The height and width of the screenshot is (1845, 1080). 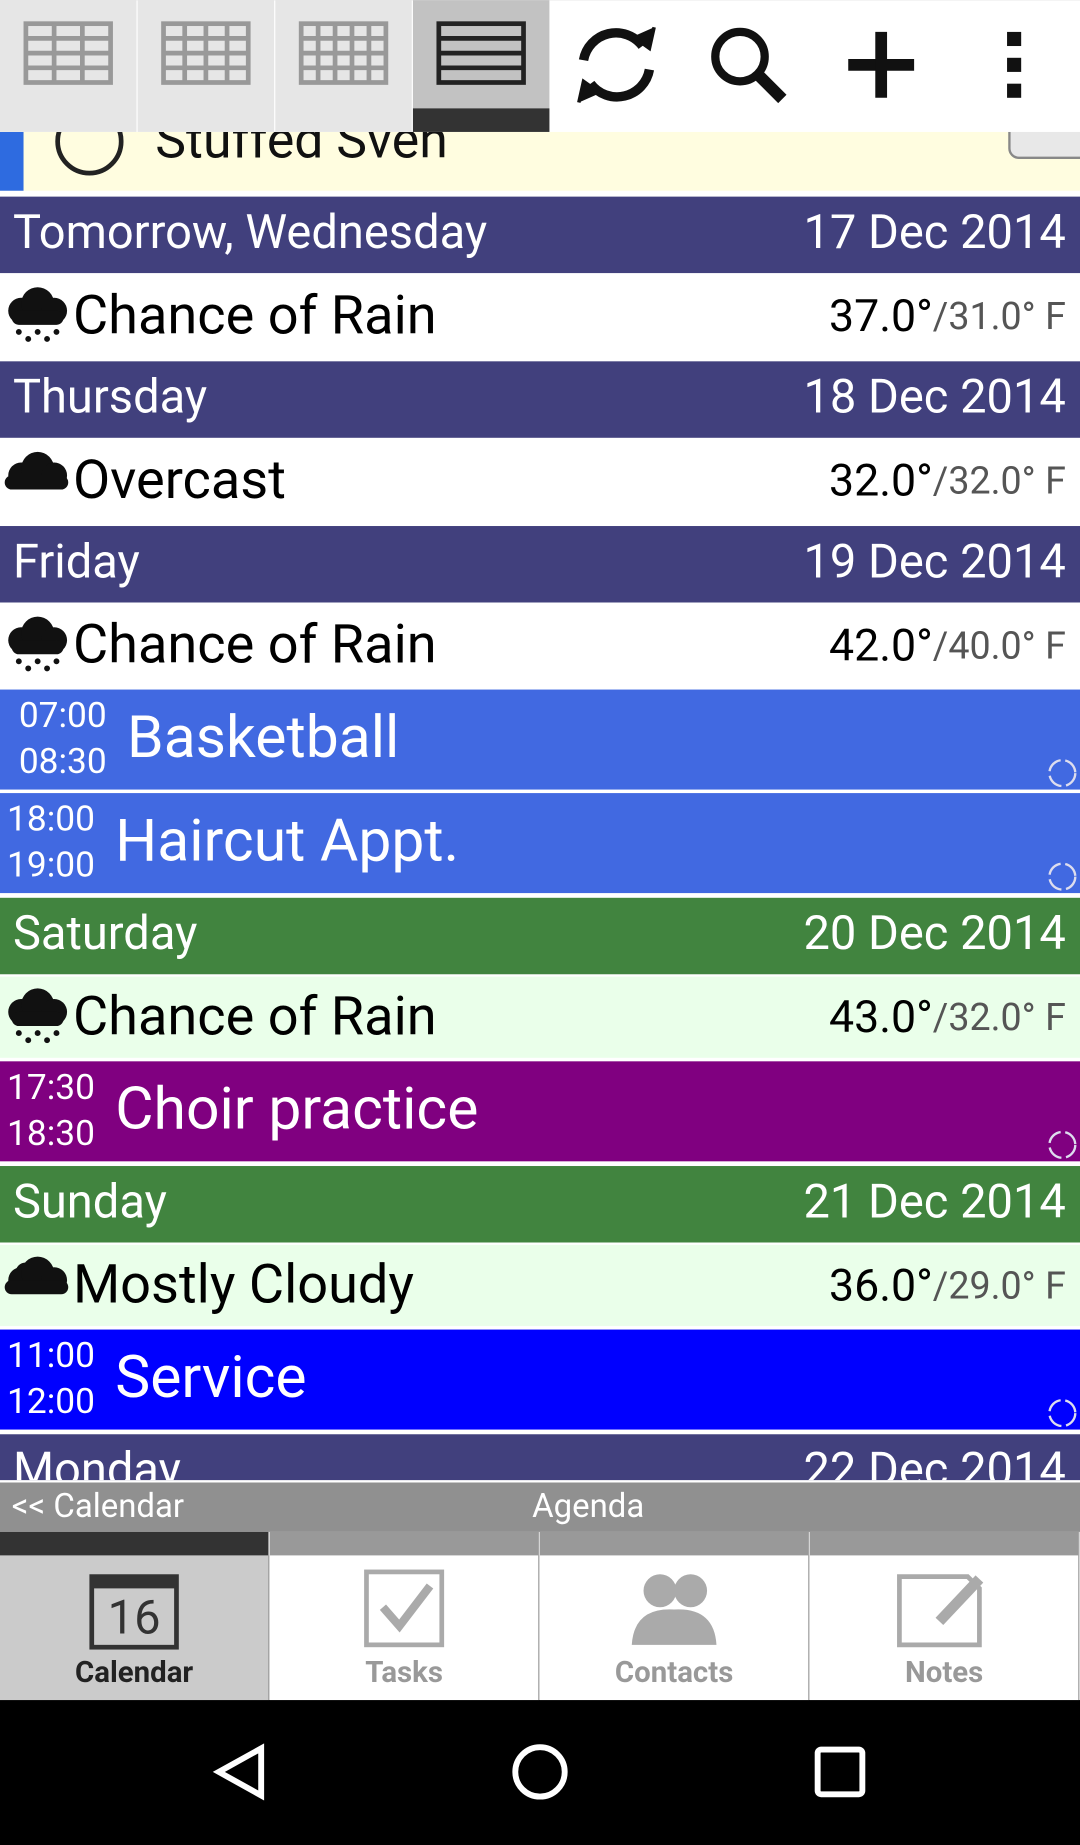 What do you see at coordinates (999, 1018) in the screenshot?
I see `temp-low: /32.0° F` at bounding box center [999, 1018].